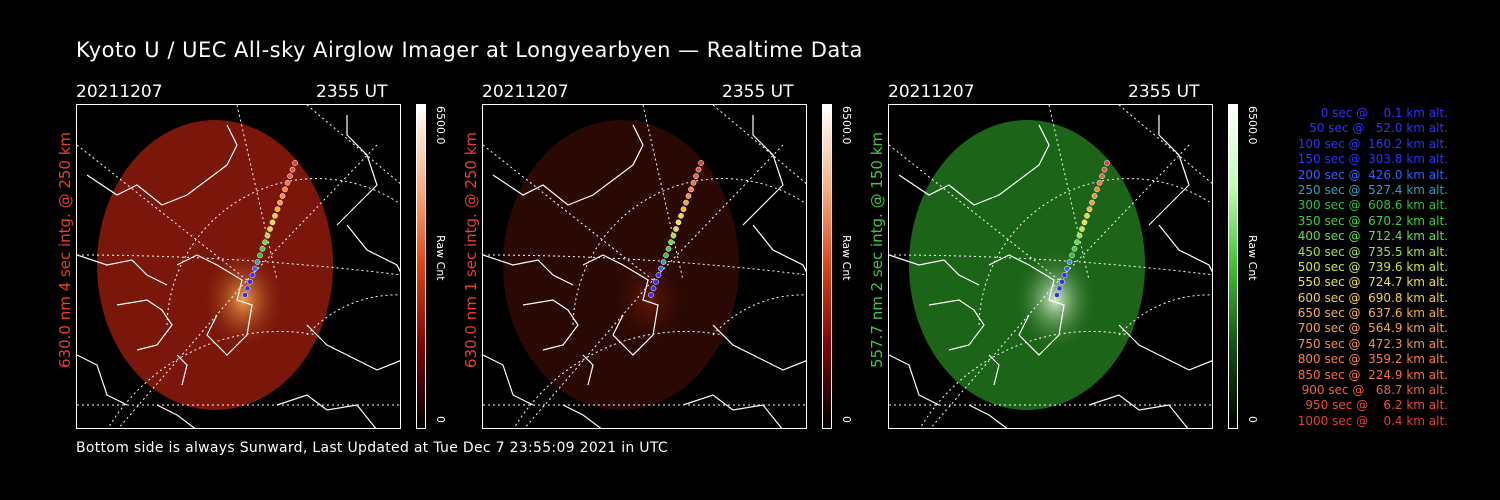 Image resolution: width=1500 pixels, height=500 pixels. Describe the element at coordinates (1372, 297) in the screenshot. I see `legend-row: 600 sec @ 690.8 km alt.` at that location.